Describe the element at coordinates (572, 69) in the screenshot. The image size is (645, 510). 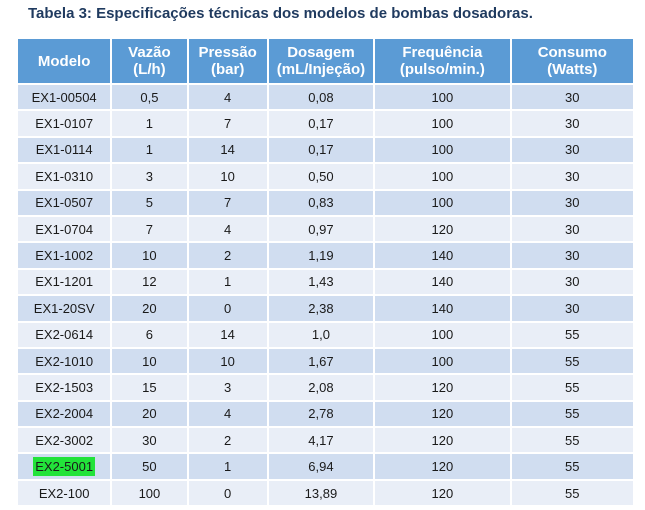
I see `header-line2: (Watts)` at that location.